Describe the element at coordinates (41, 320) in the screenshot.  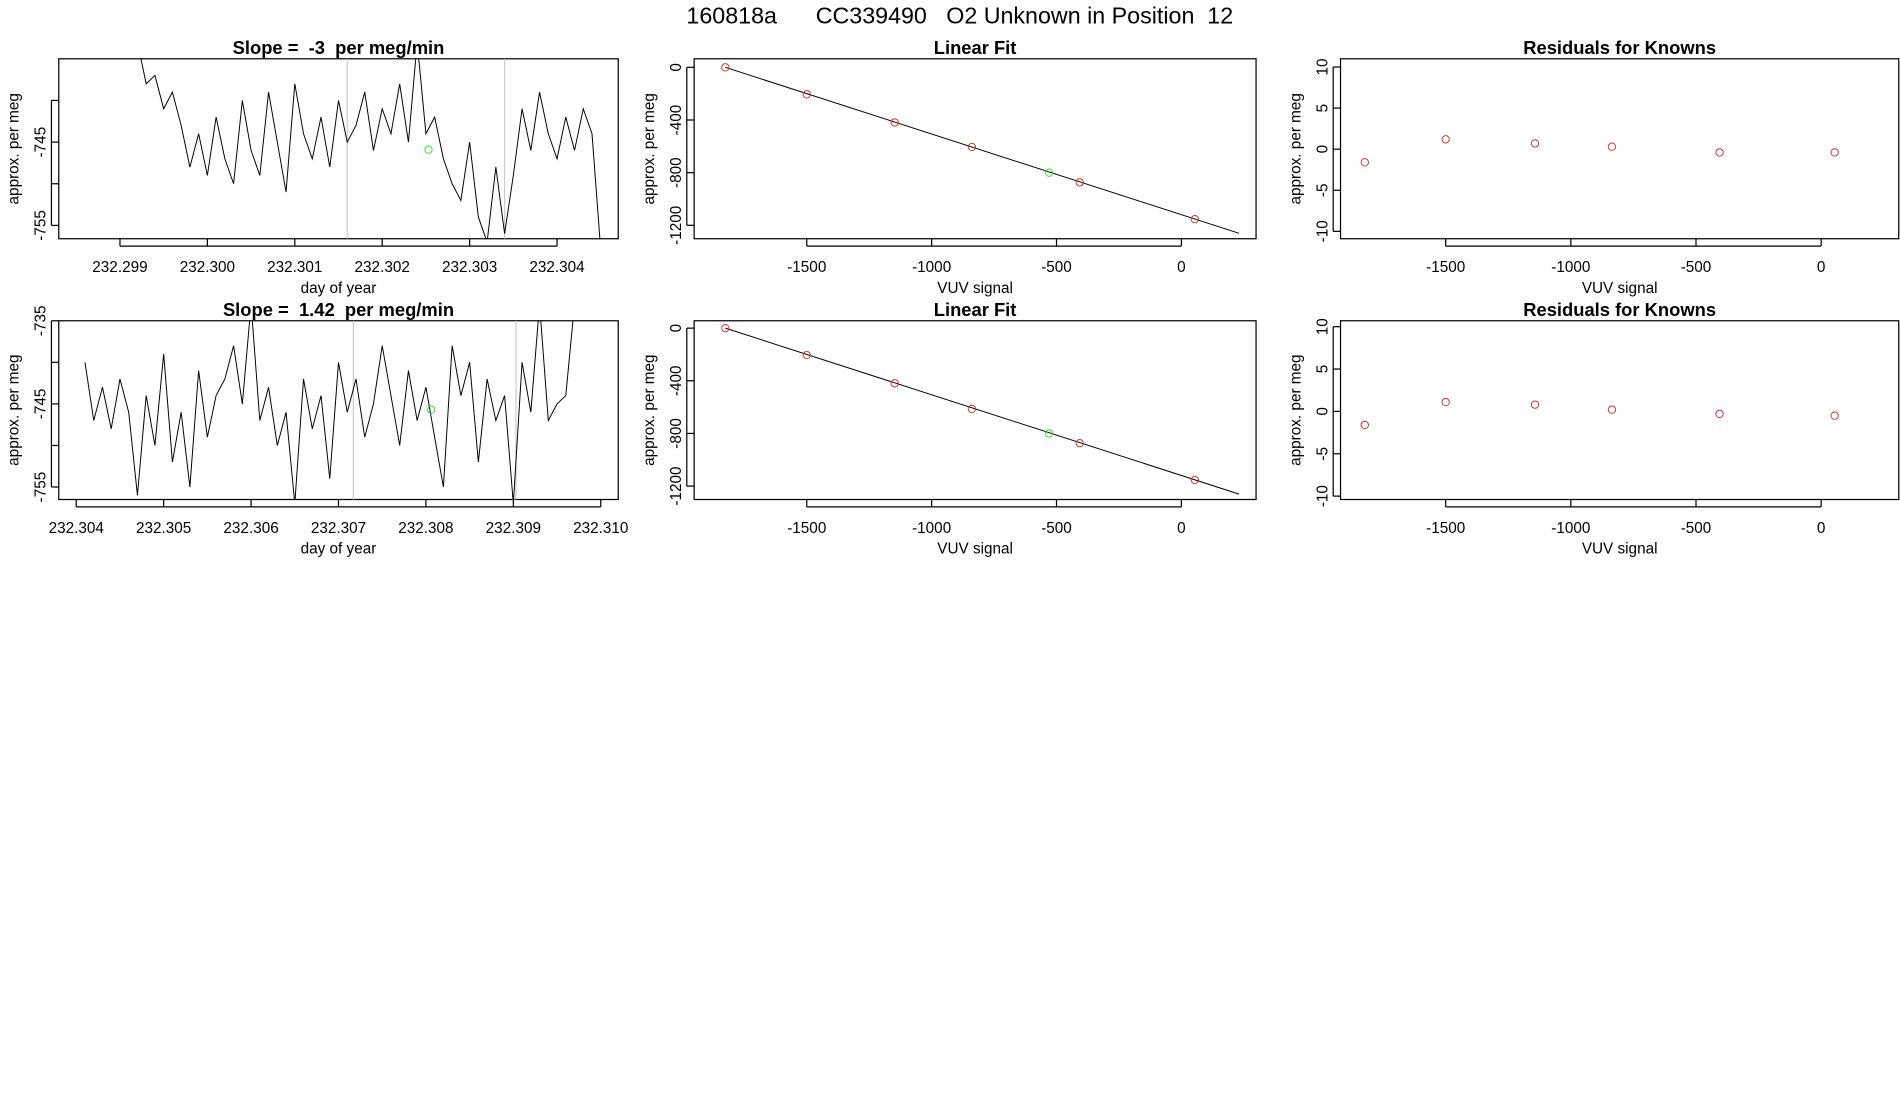
I see `y-tick-label: -735` at that location.